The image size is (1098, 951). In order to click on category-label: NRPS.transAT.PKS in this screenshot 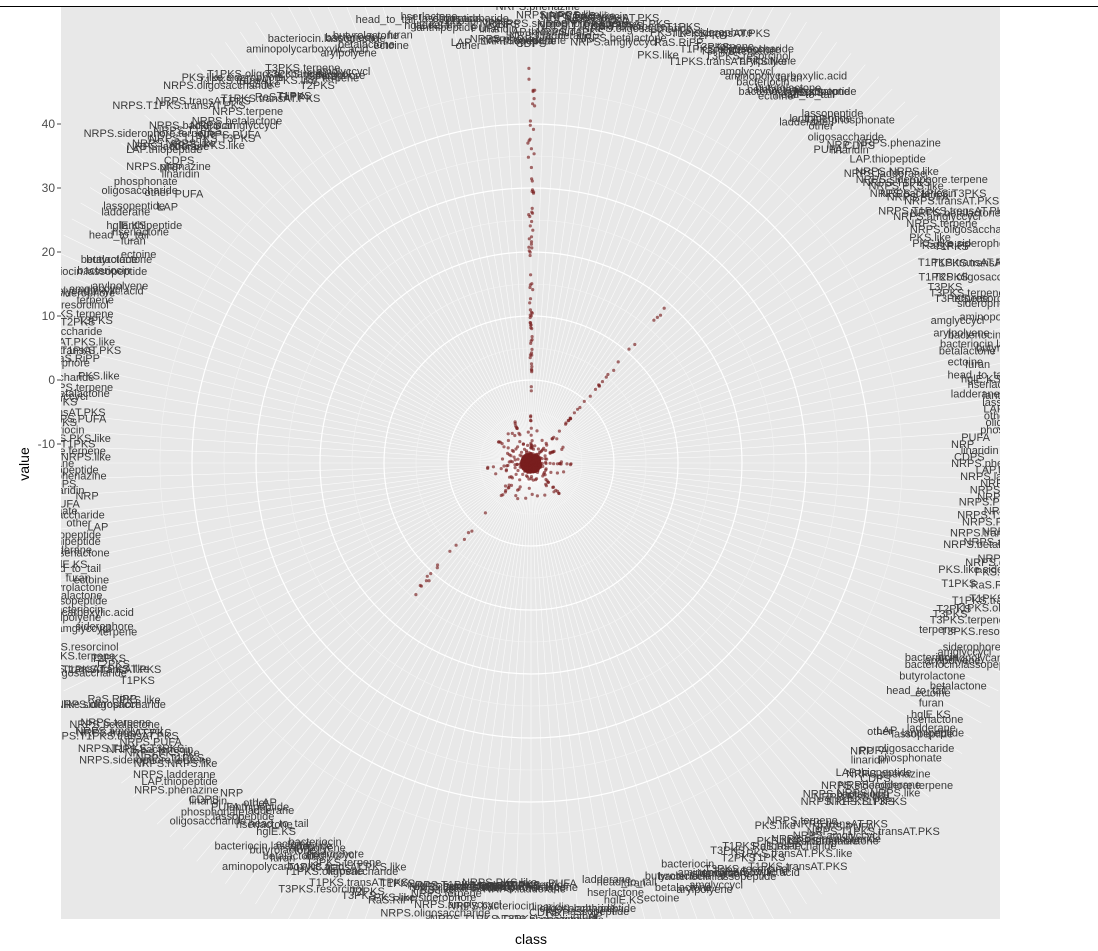, I will do `click(38, 403)`.